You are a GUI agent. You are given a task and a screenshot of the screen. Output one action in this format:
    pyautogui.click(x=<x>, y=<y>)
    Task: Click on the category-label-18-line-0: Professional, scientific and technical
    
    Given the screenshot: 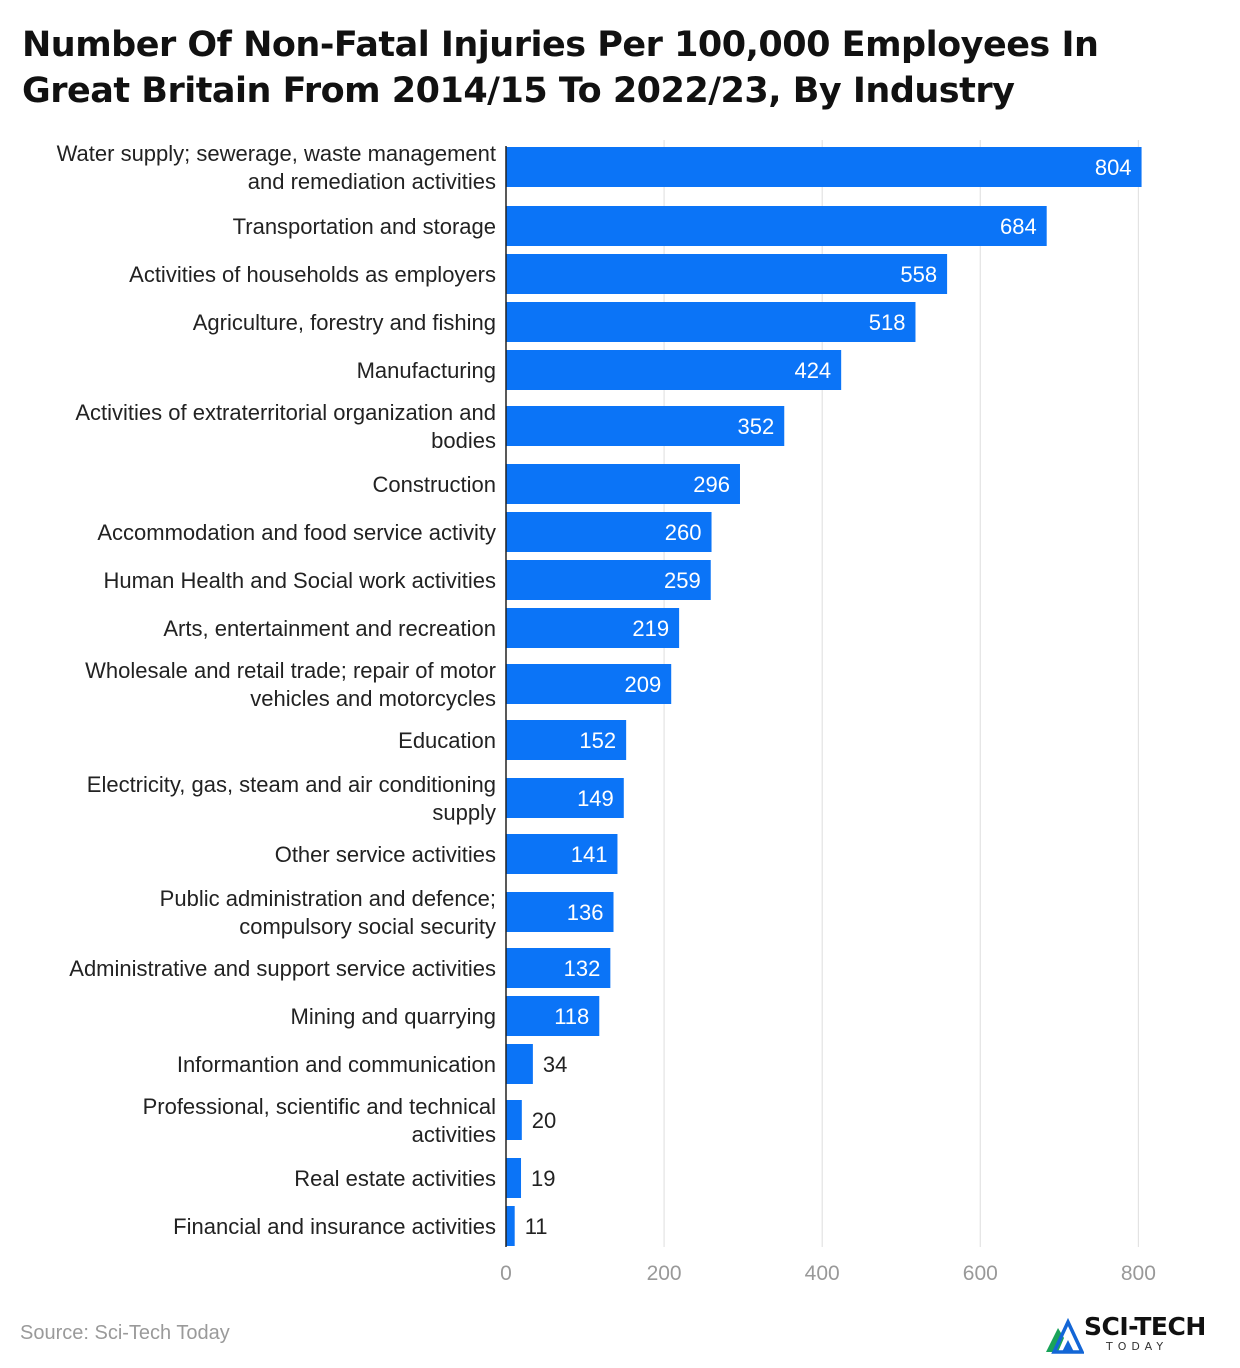 What is the action you would take?
    pyautogui.click(x=319, y=1106)
    